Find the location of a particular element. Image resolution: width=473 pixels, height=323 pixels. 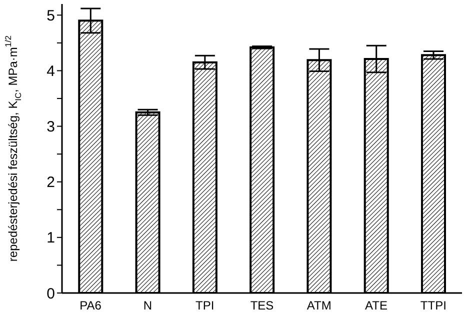

y-tick-label: 2 is located at coordinates (50, 183).